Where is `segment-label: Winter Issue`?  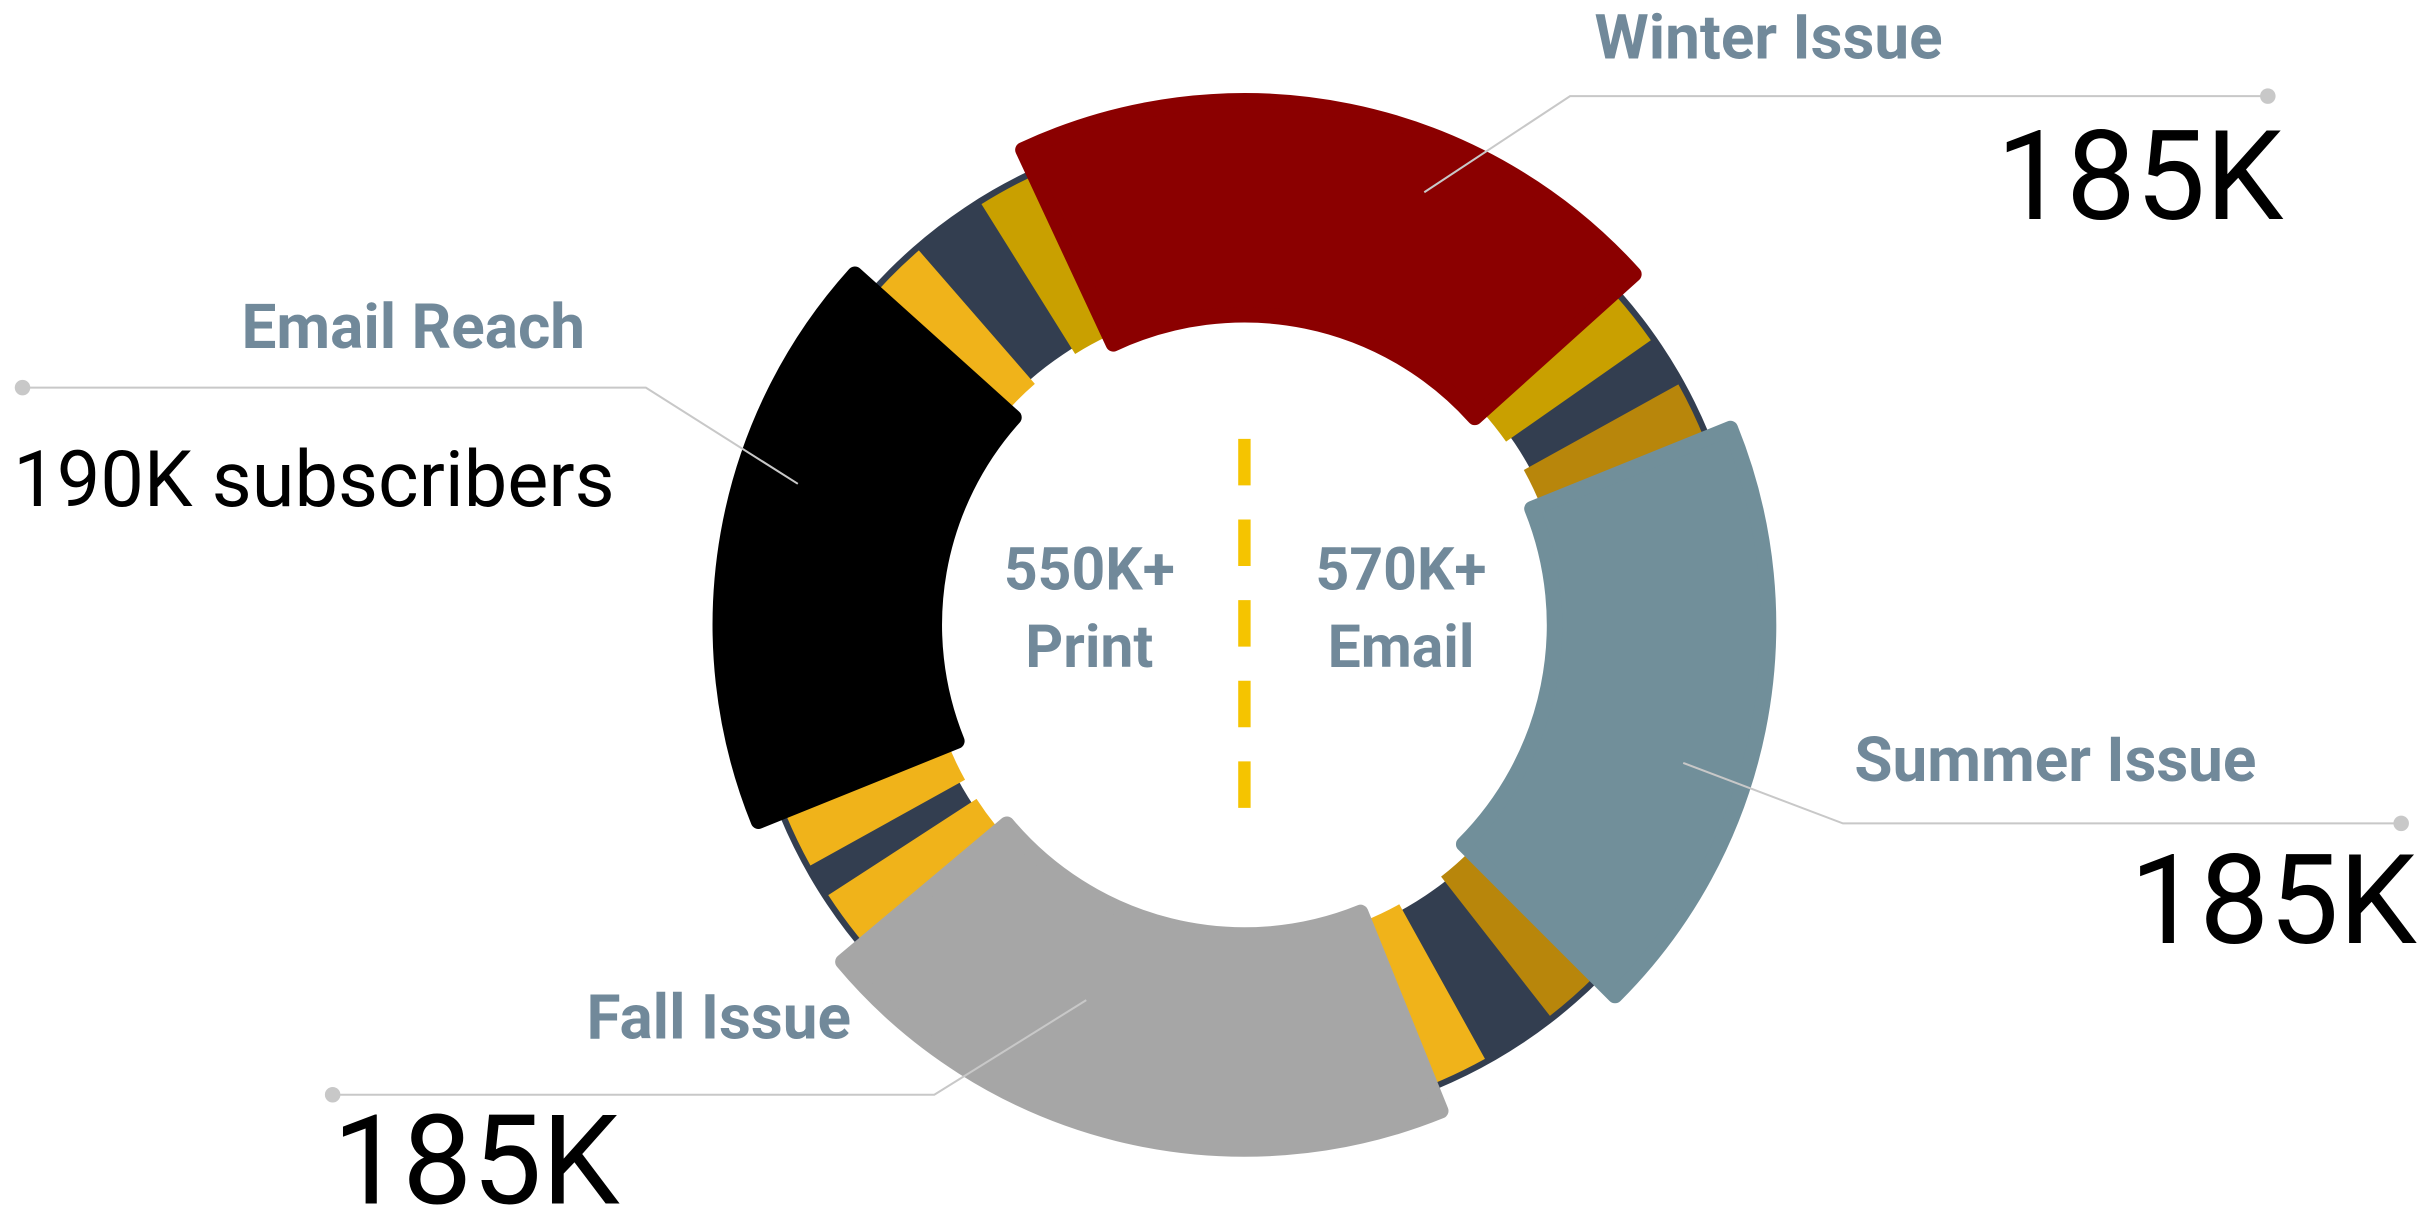 segment-label: Winter Issue is located at coordinates (1768, 37).